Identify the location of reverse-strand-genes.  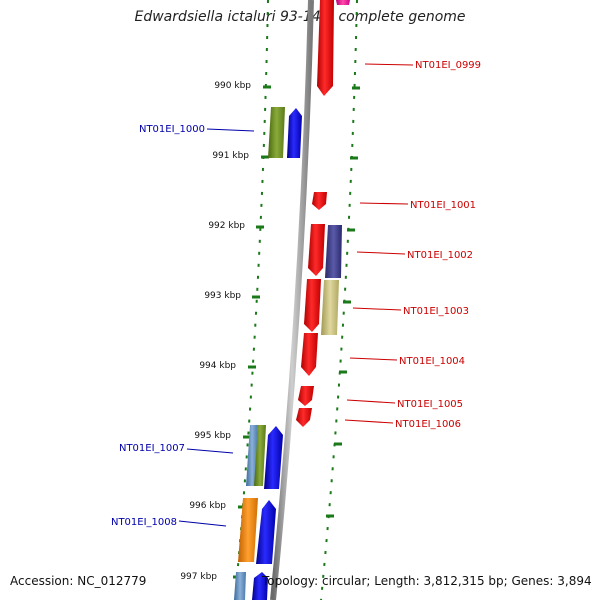
(323, 213).